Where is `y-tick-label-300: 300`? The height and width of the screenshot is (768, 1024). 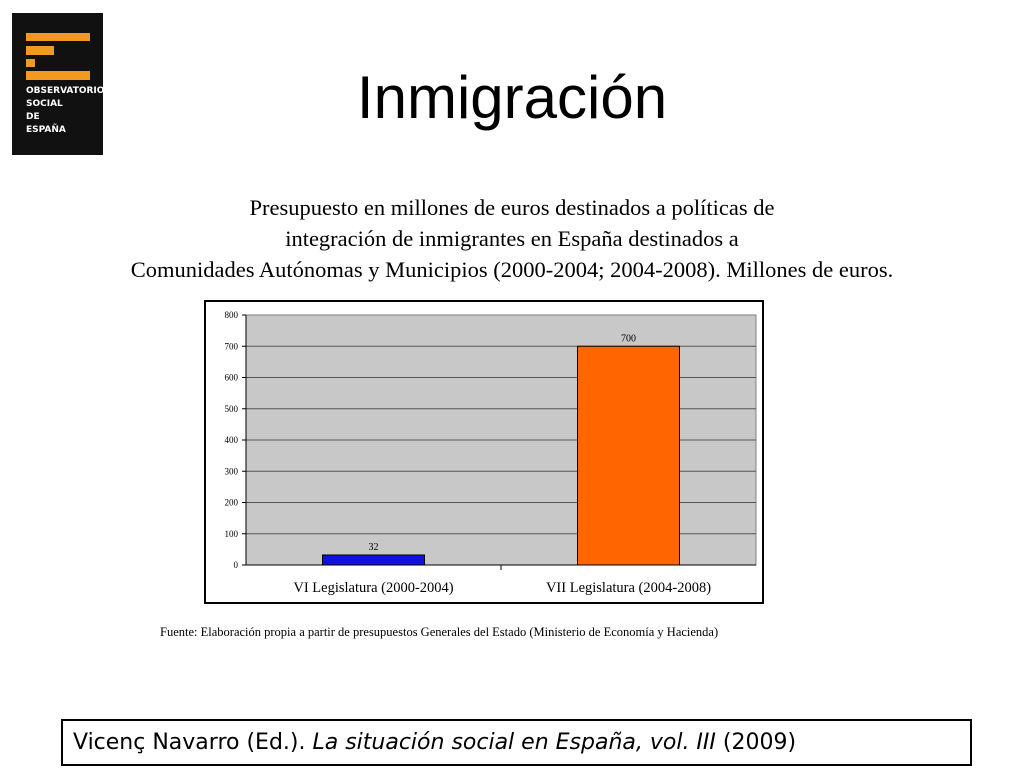
y-tick-label-300: 300 is located at coordinates (232, 471).